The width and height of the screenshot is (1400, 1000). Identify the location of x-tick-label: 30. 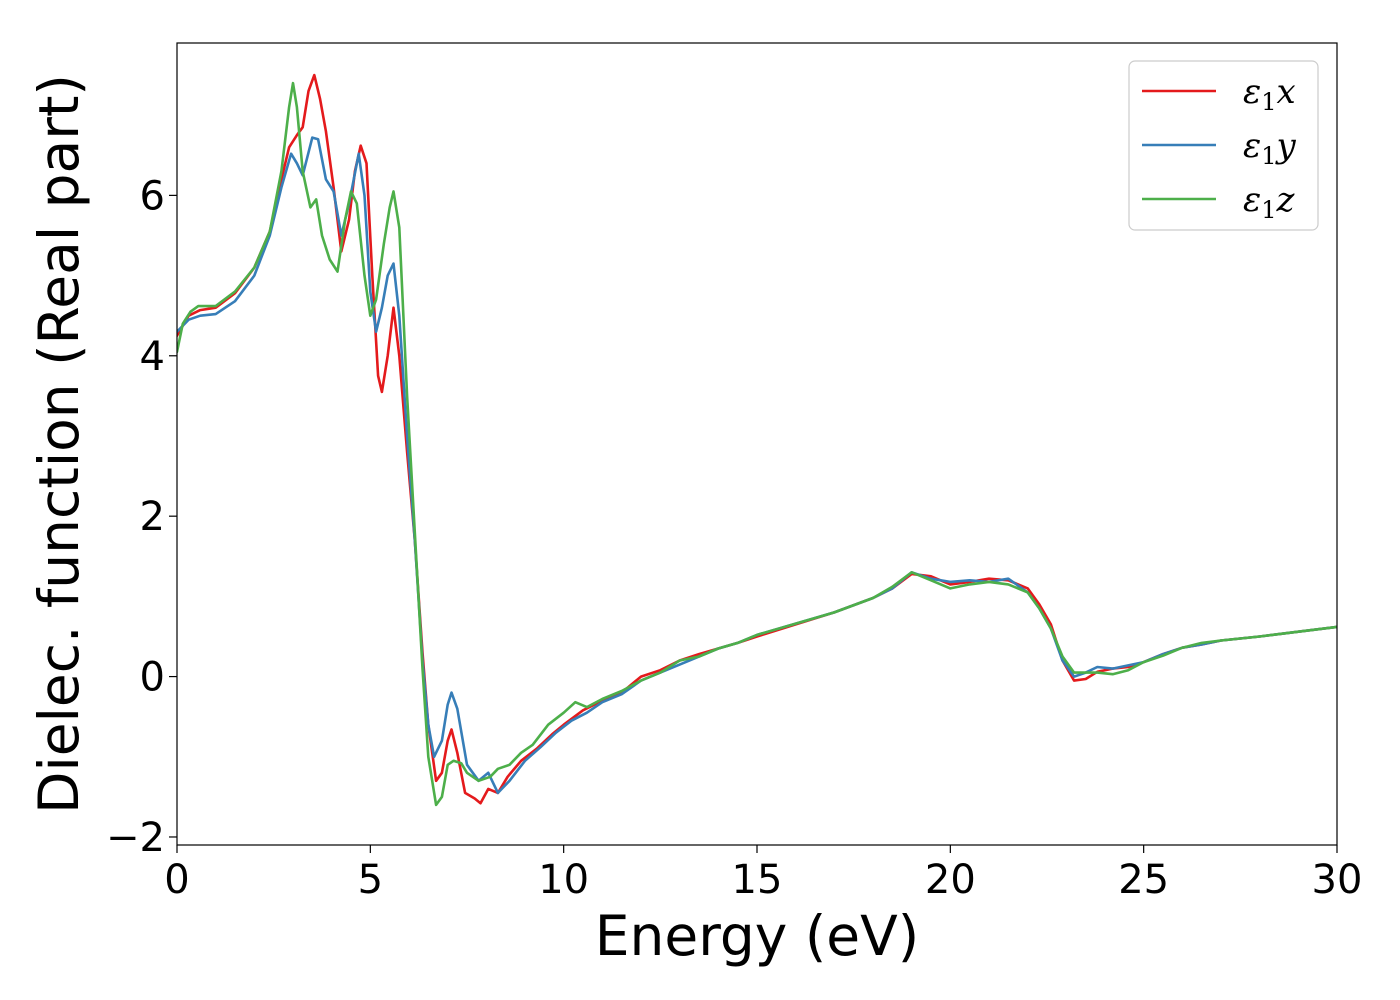
(1337, 880).